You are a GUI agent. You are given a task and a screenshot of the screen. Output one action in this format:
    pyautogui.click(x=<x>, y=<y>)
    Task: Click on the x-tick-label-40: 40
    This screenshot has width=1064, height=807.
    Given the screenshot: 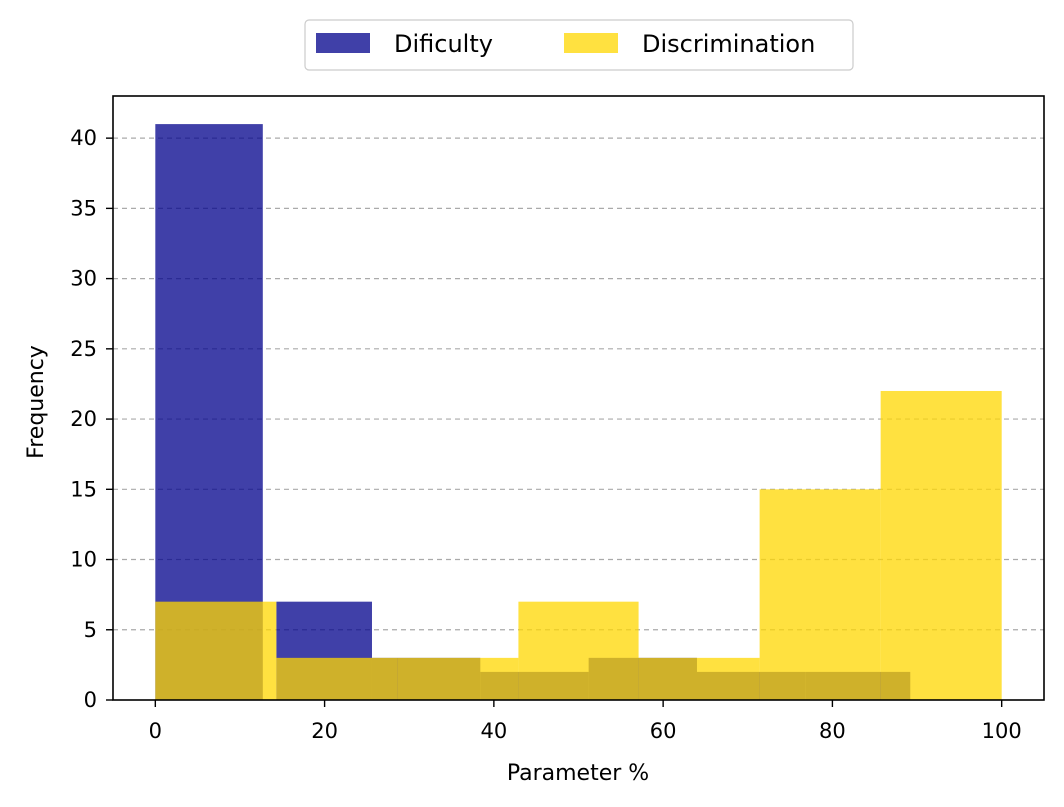 What is the action you would take?
    pyautogui.click(x=493, y=731)
    